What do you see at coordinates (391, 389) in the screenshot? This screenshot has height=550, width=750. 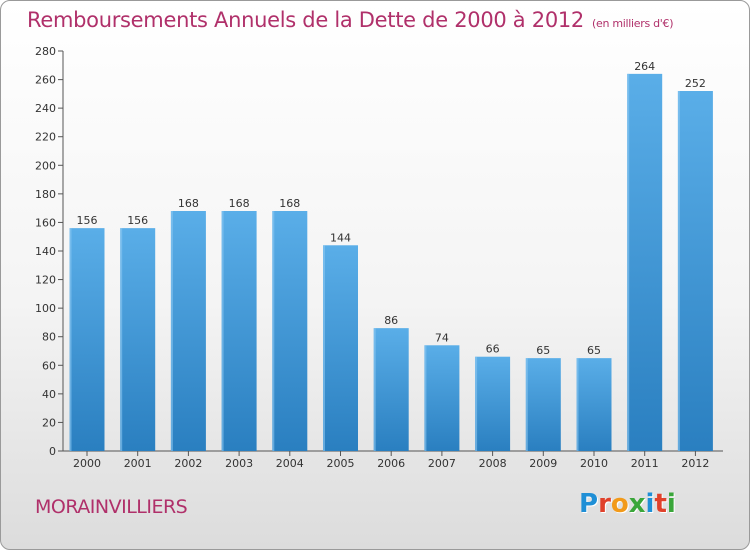 I see `bar-2006` at bounding box center [391, 389].